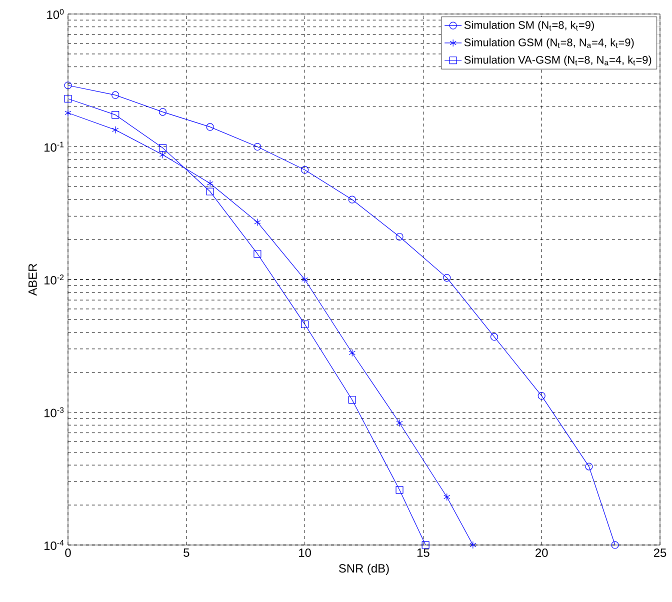 The width and height of the screenshot is (672, 602). Describe the element at coordinates (187, 552) in the screenshot. I see `x-tick-label: 5` at that location.